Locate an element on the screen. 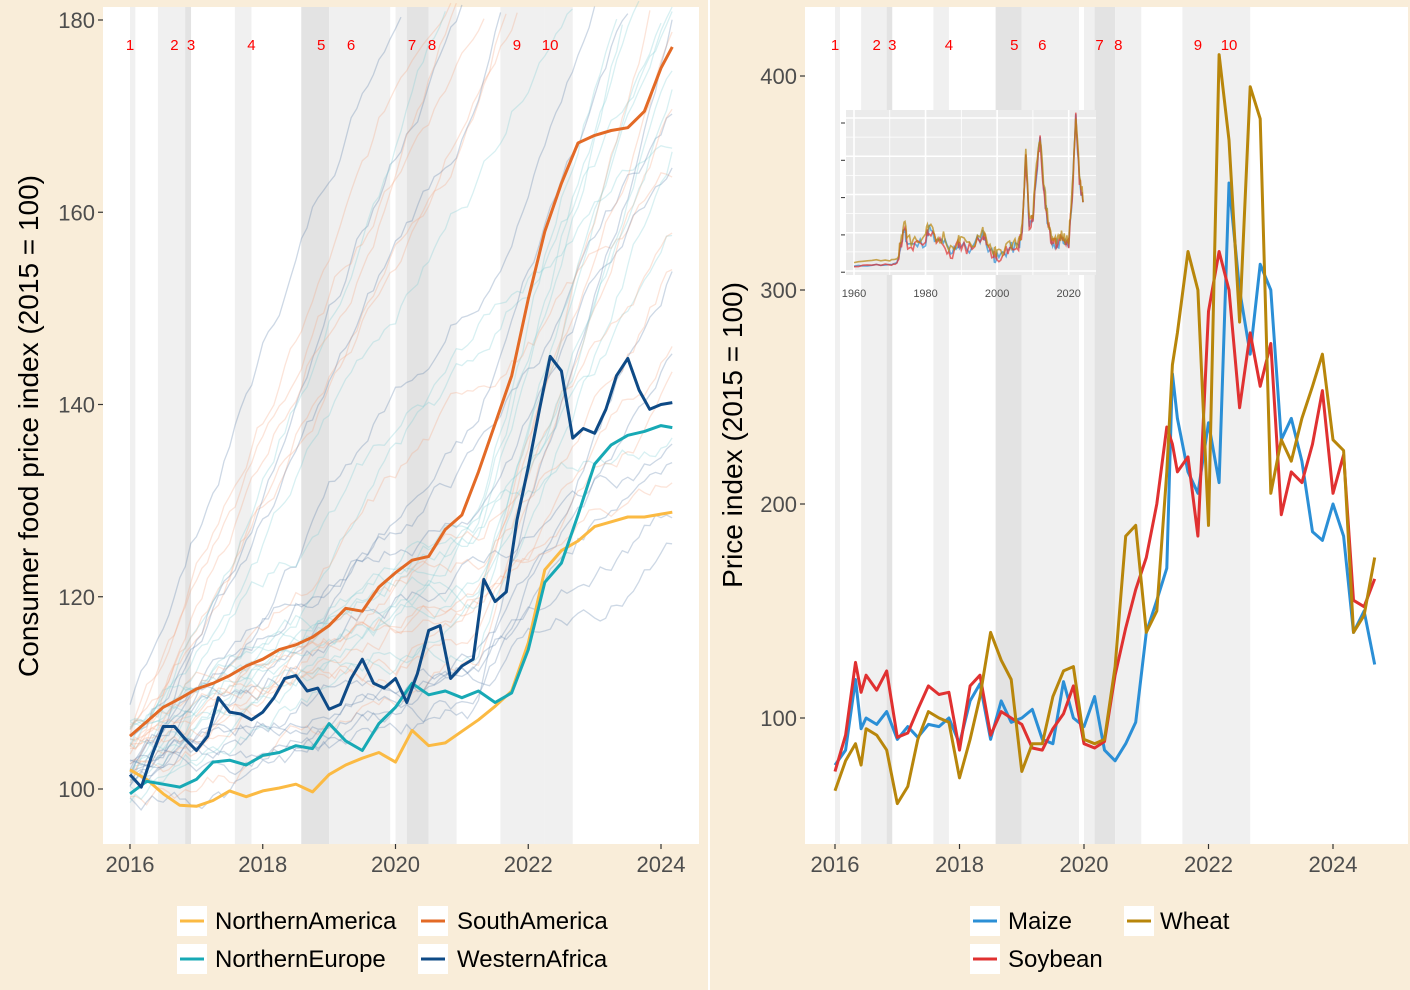  y-tick-label: 100 is located at coordinates (76, 789).